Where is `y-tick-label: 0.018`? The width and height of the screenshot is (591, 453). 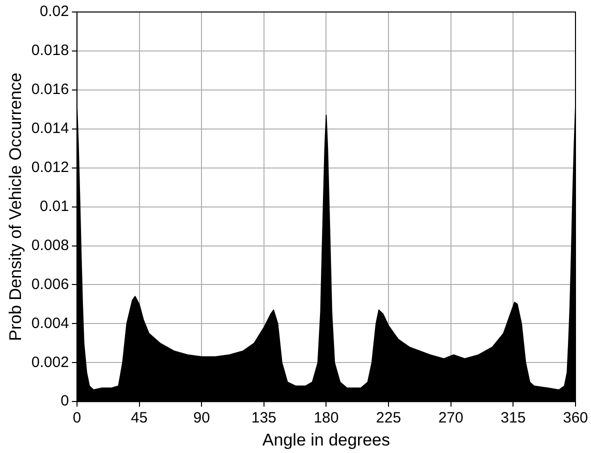 y-tick-label: 0.018 is located at coordinates (50, 51).